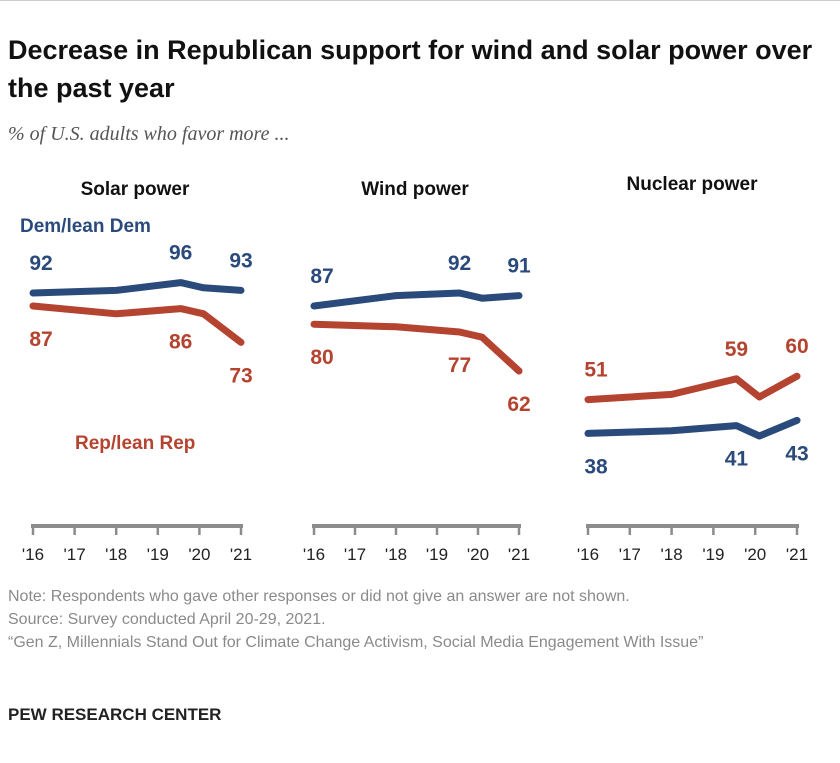  I want to click on panel-title: Solar power, so click(135, 189).